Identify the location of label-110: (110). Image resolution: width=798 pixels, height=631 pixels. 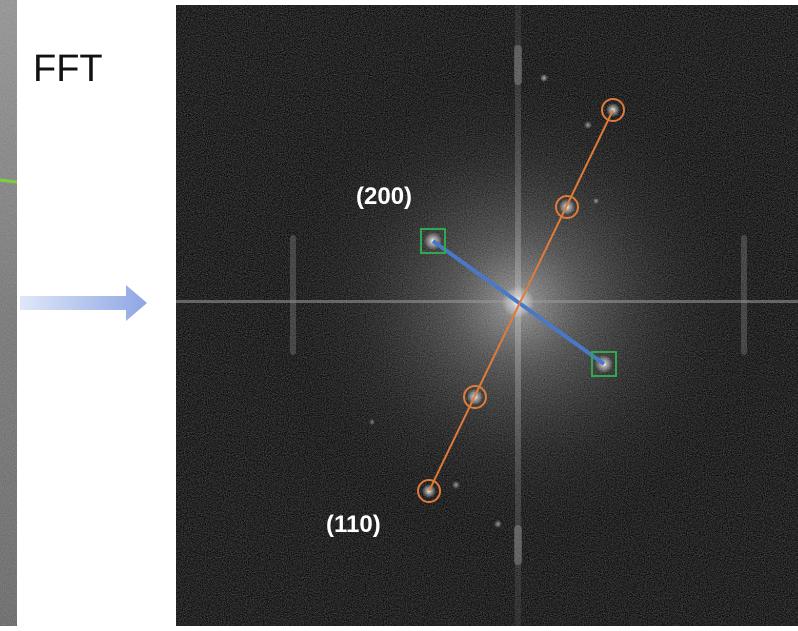
(353, 524).